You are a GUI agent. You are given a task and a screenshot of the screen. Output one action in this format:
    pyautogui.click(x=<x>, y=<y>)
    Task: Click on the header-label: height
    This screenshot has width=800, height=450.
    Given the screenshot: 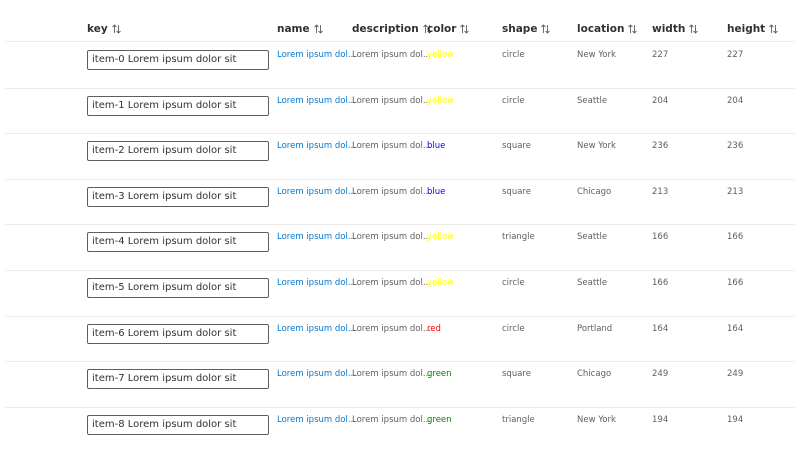 What is the action you would take?
    pyautogui.click(x=746, y=29)
    